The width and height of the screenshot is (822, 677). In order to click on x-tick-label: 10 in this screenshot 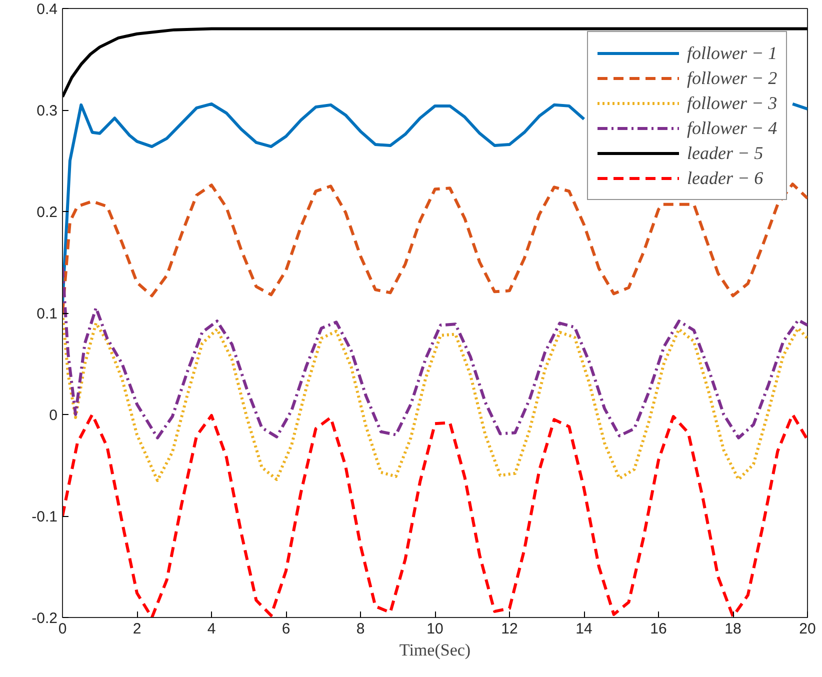, I will do `click(435, 629)`.